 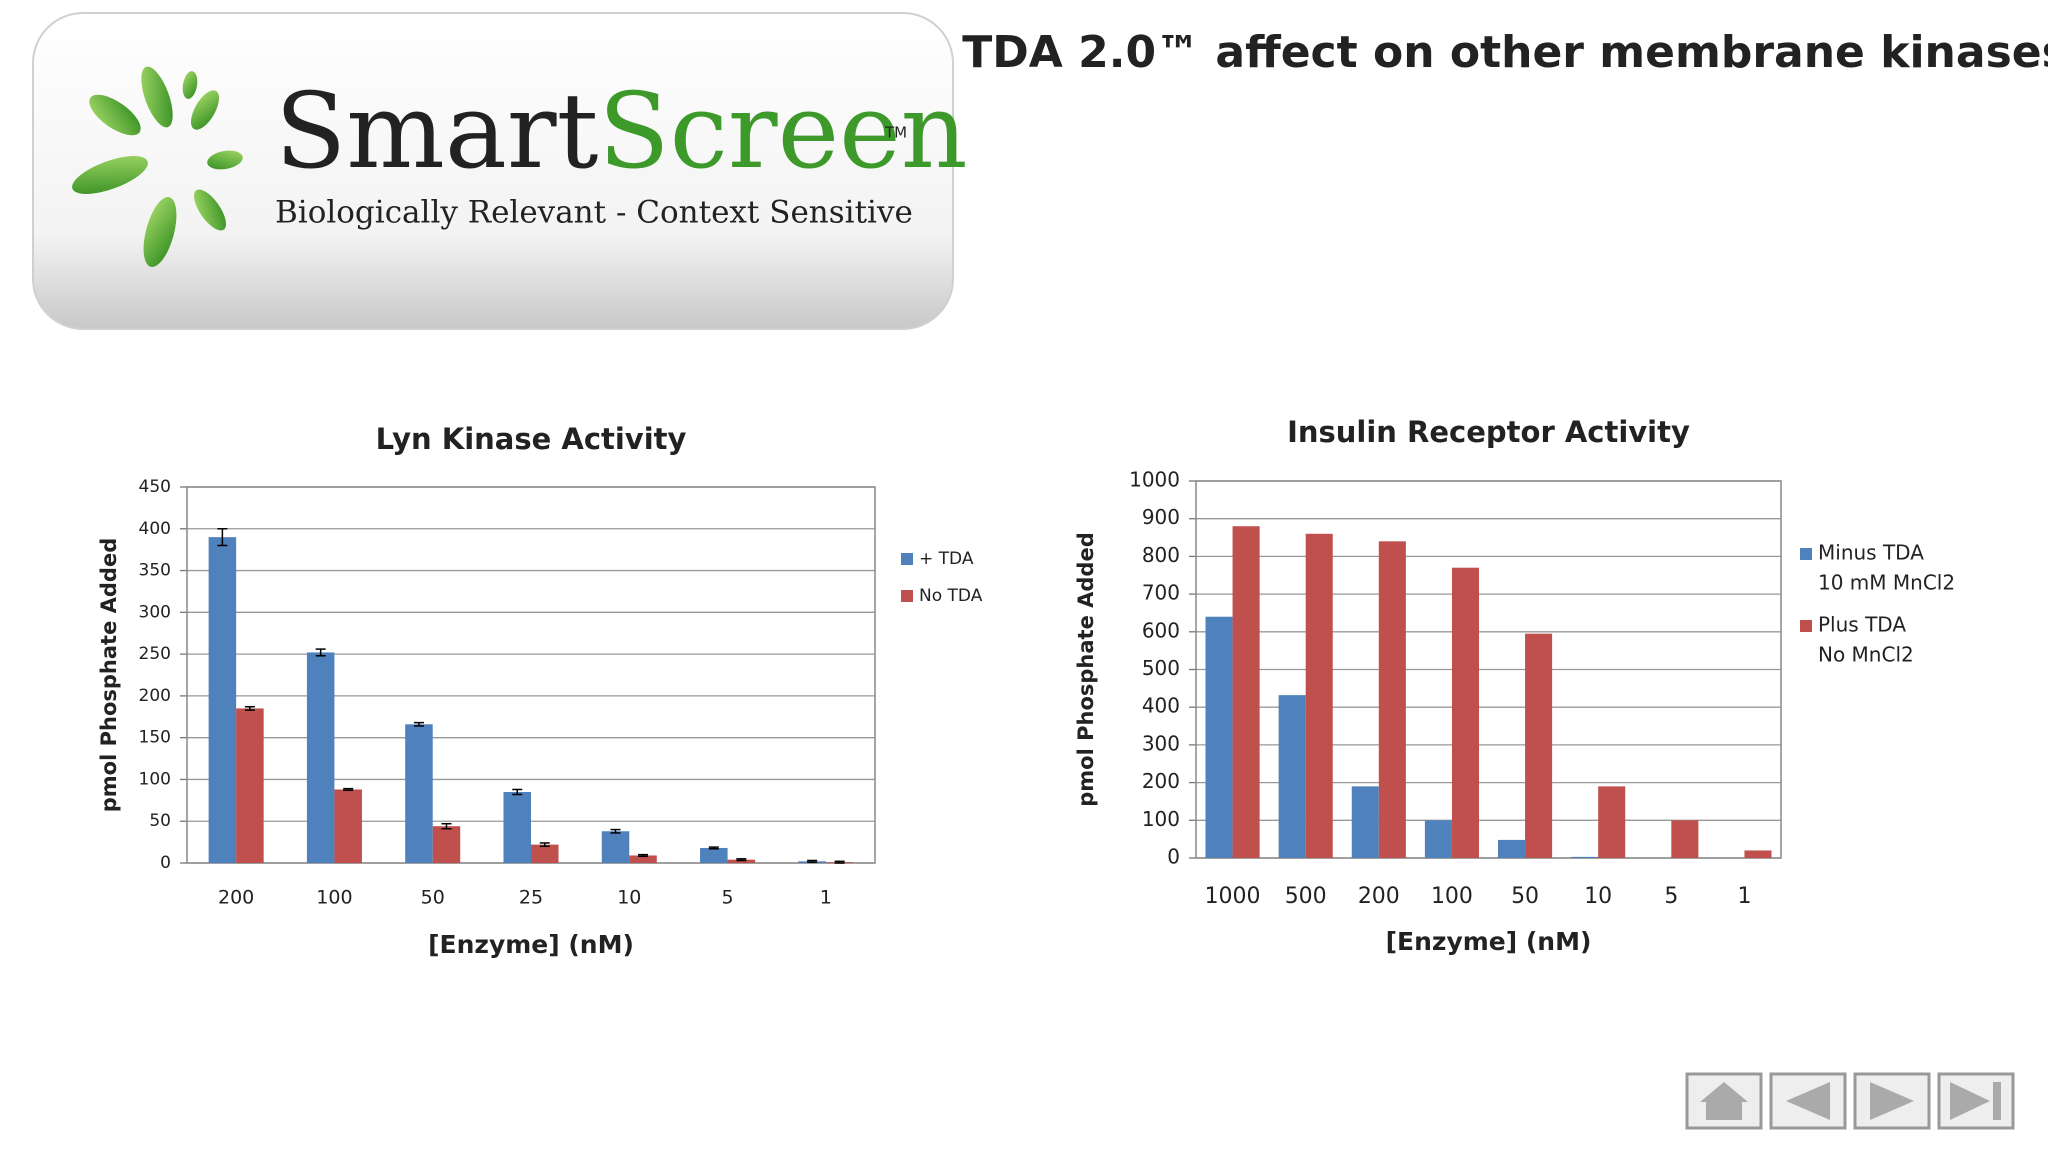 I want to click on legend-note: 10 mM MnCl2, so click(x=1886, y=583).